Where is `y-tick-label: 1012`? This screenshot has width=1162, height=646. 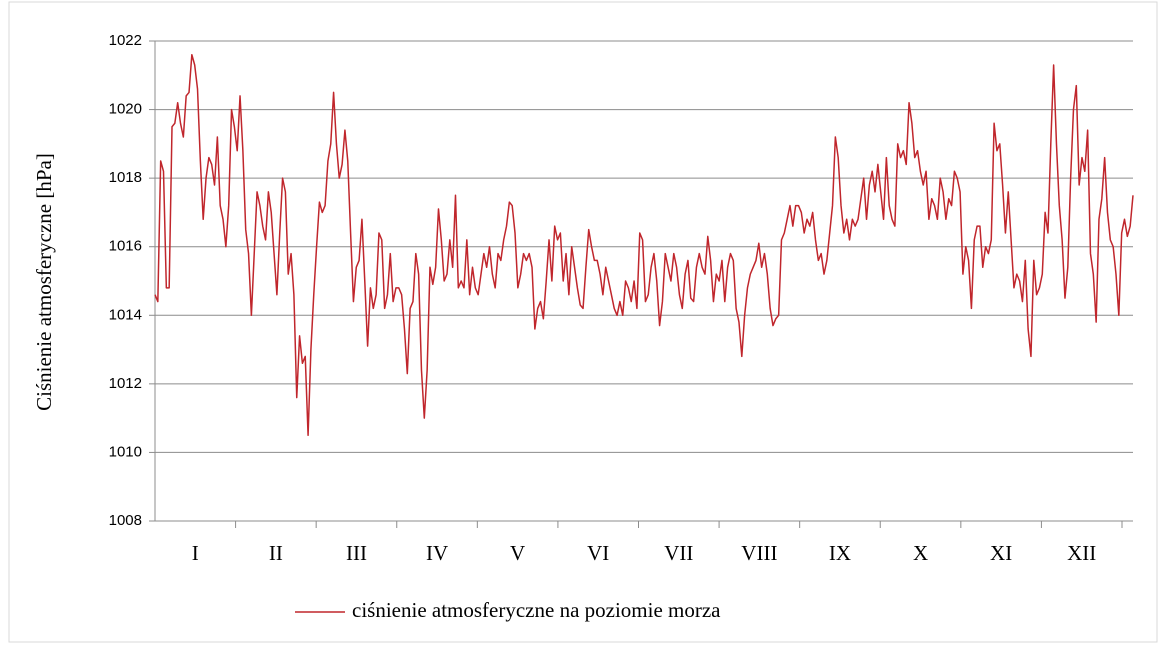 y-tick-label: 1012 is located at coordinates (125, 383).